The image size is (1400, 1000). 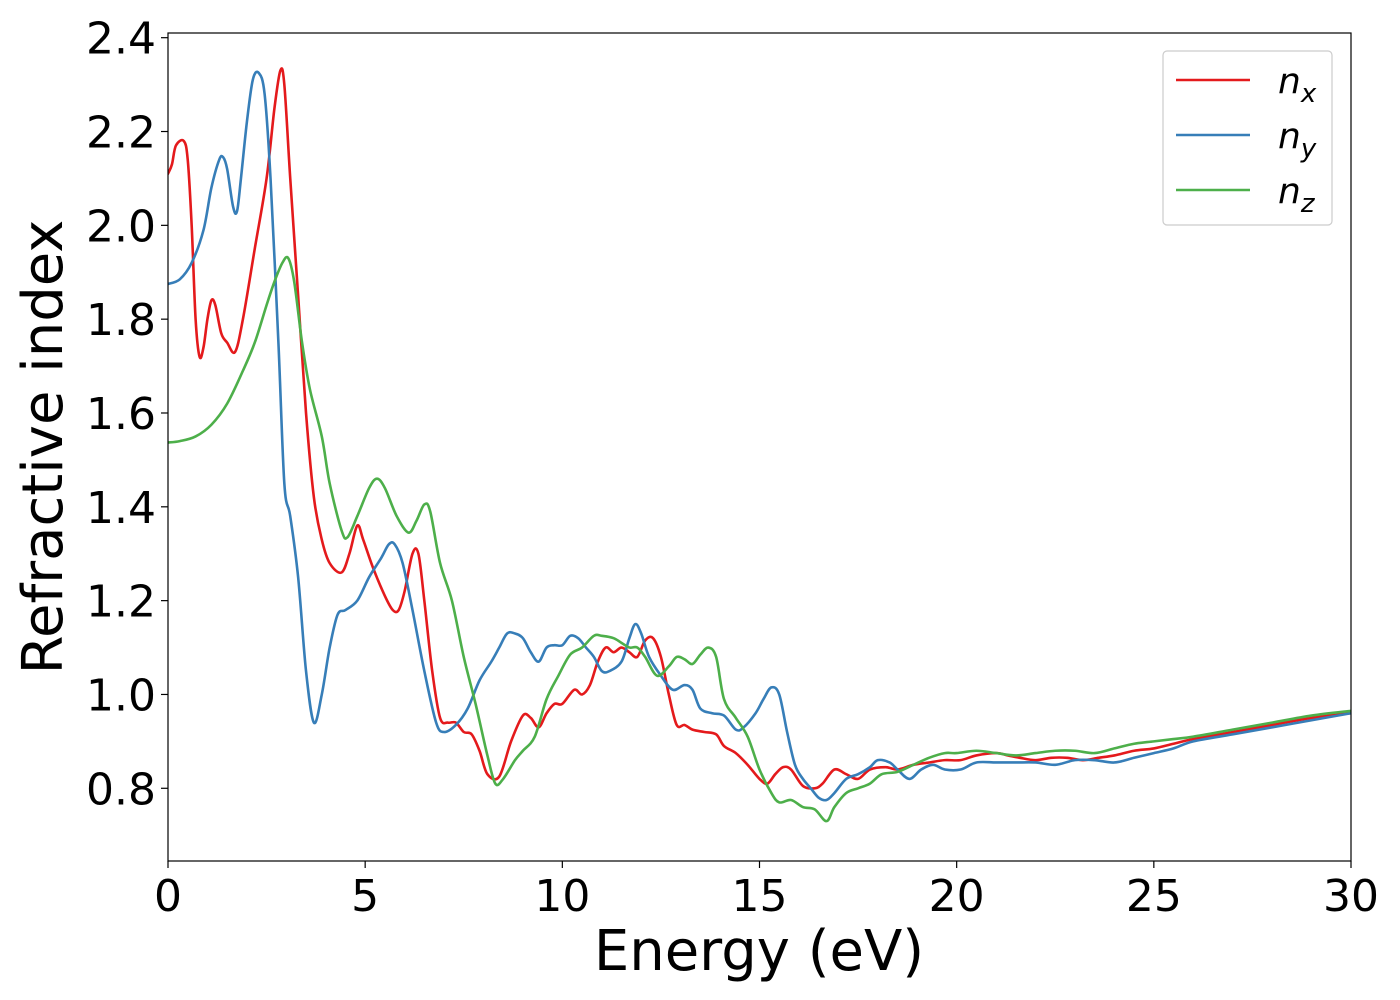 What do you see at coordinates (43, 447) in the screenshot?
I see `y-axis-title: Refractive index` at bounding box center [43, 447].